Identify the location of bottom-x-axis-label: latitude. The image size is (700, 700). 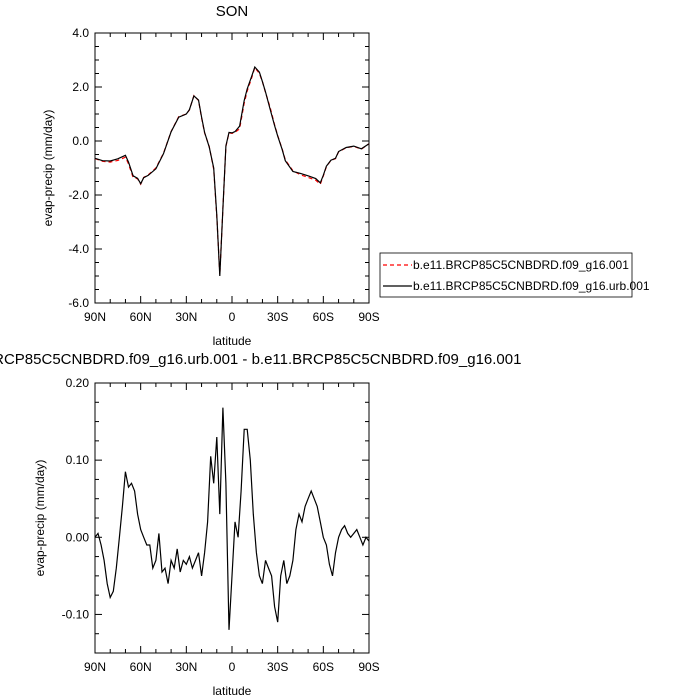
(232, 691).